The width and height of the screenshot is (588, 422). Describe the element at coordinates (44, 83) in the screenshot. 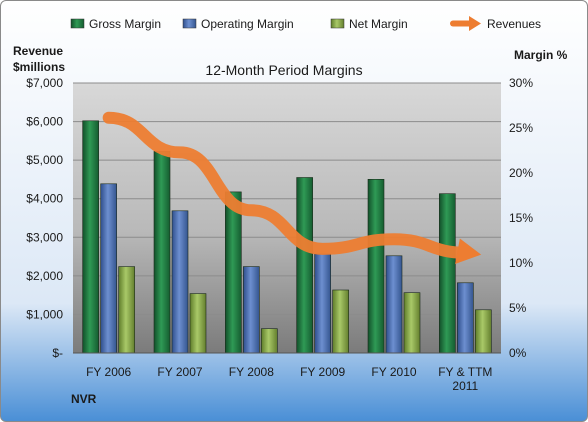

I see `left-tick-label: $7,000` at that location.